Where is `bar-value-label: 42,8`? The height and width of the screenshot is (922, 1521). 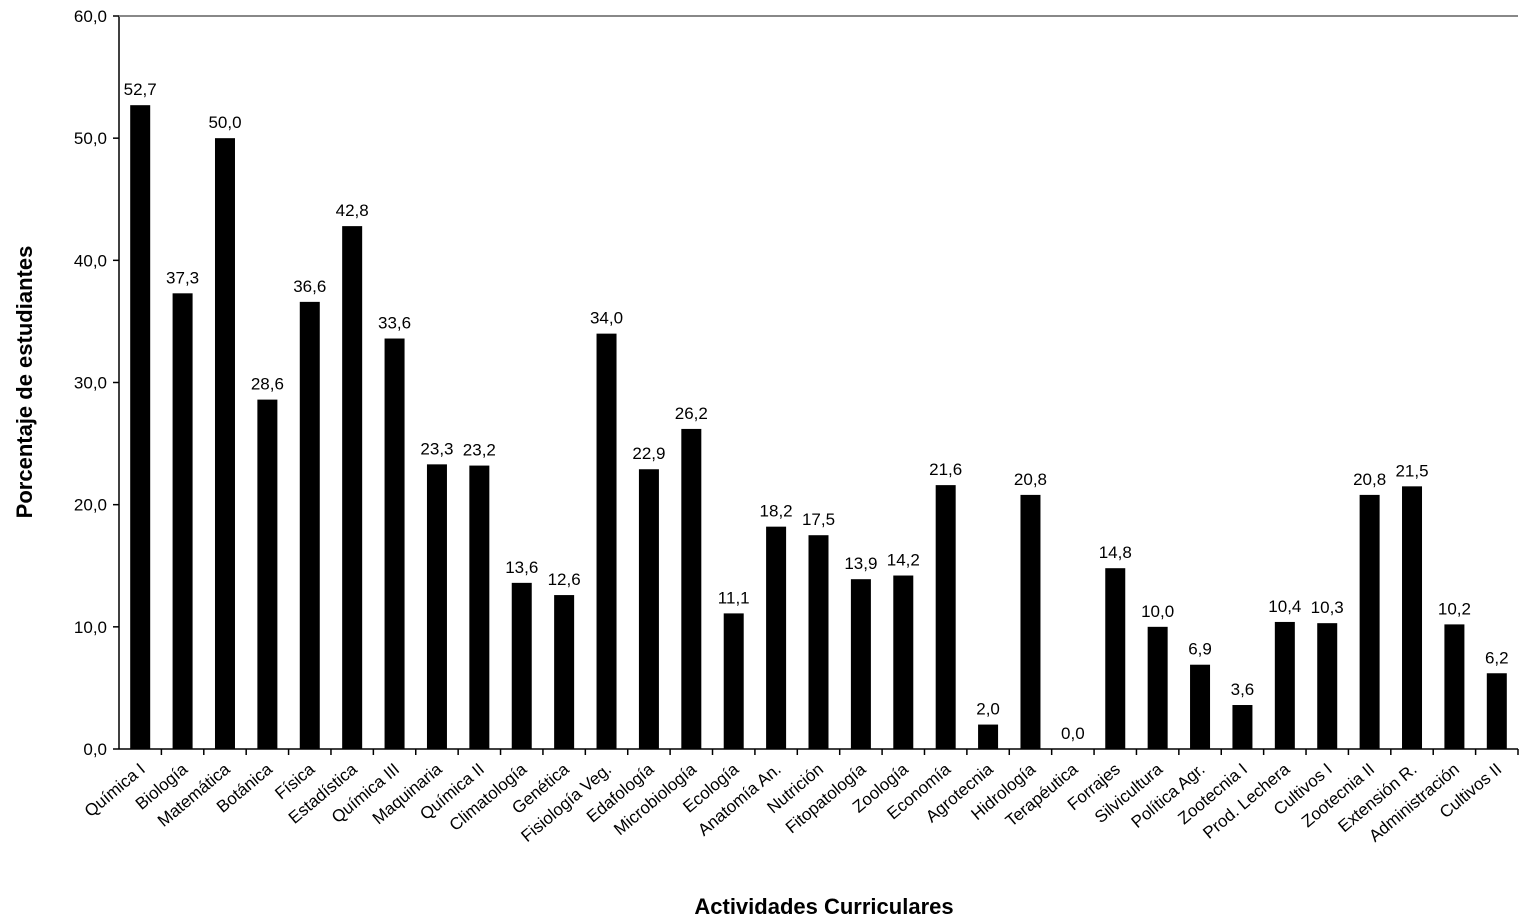
bar-value-label: 42,8 is located at coordinates (352, 210).